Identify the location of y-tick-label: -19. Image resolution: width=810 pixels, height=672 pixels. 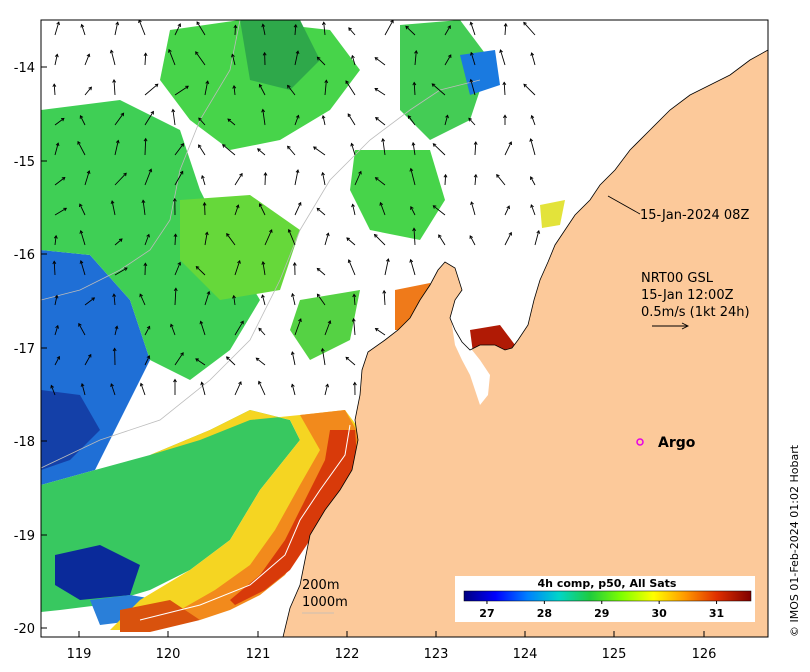
(24, 536).